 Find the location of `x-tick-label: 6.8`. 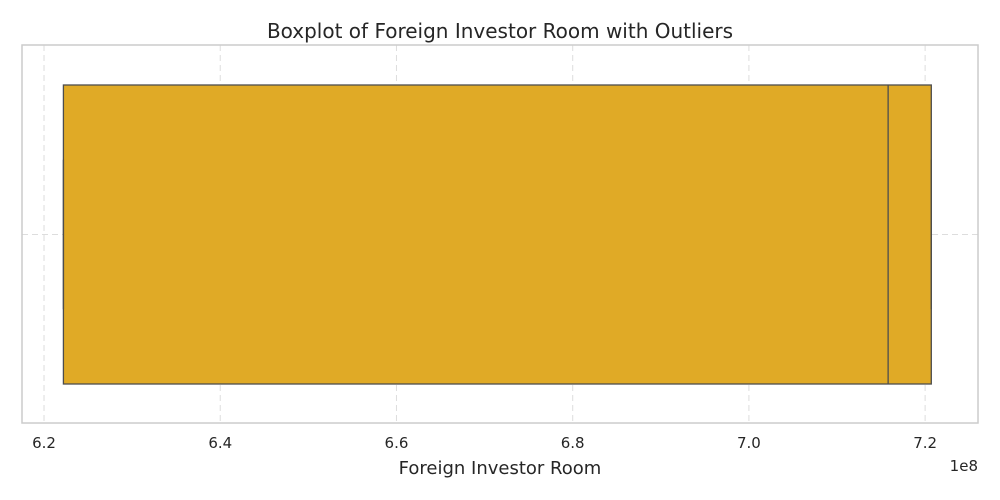

x-tick-label: 6.8 is located at coordinates (573, 443).